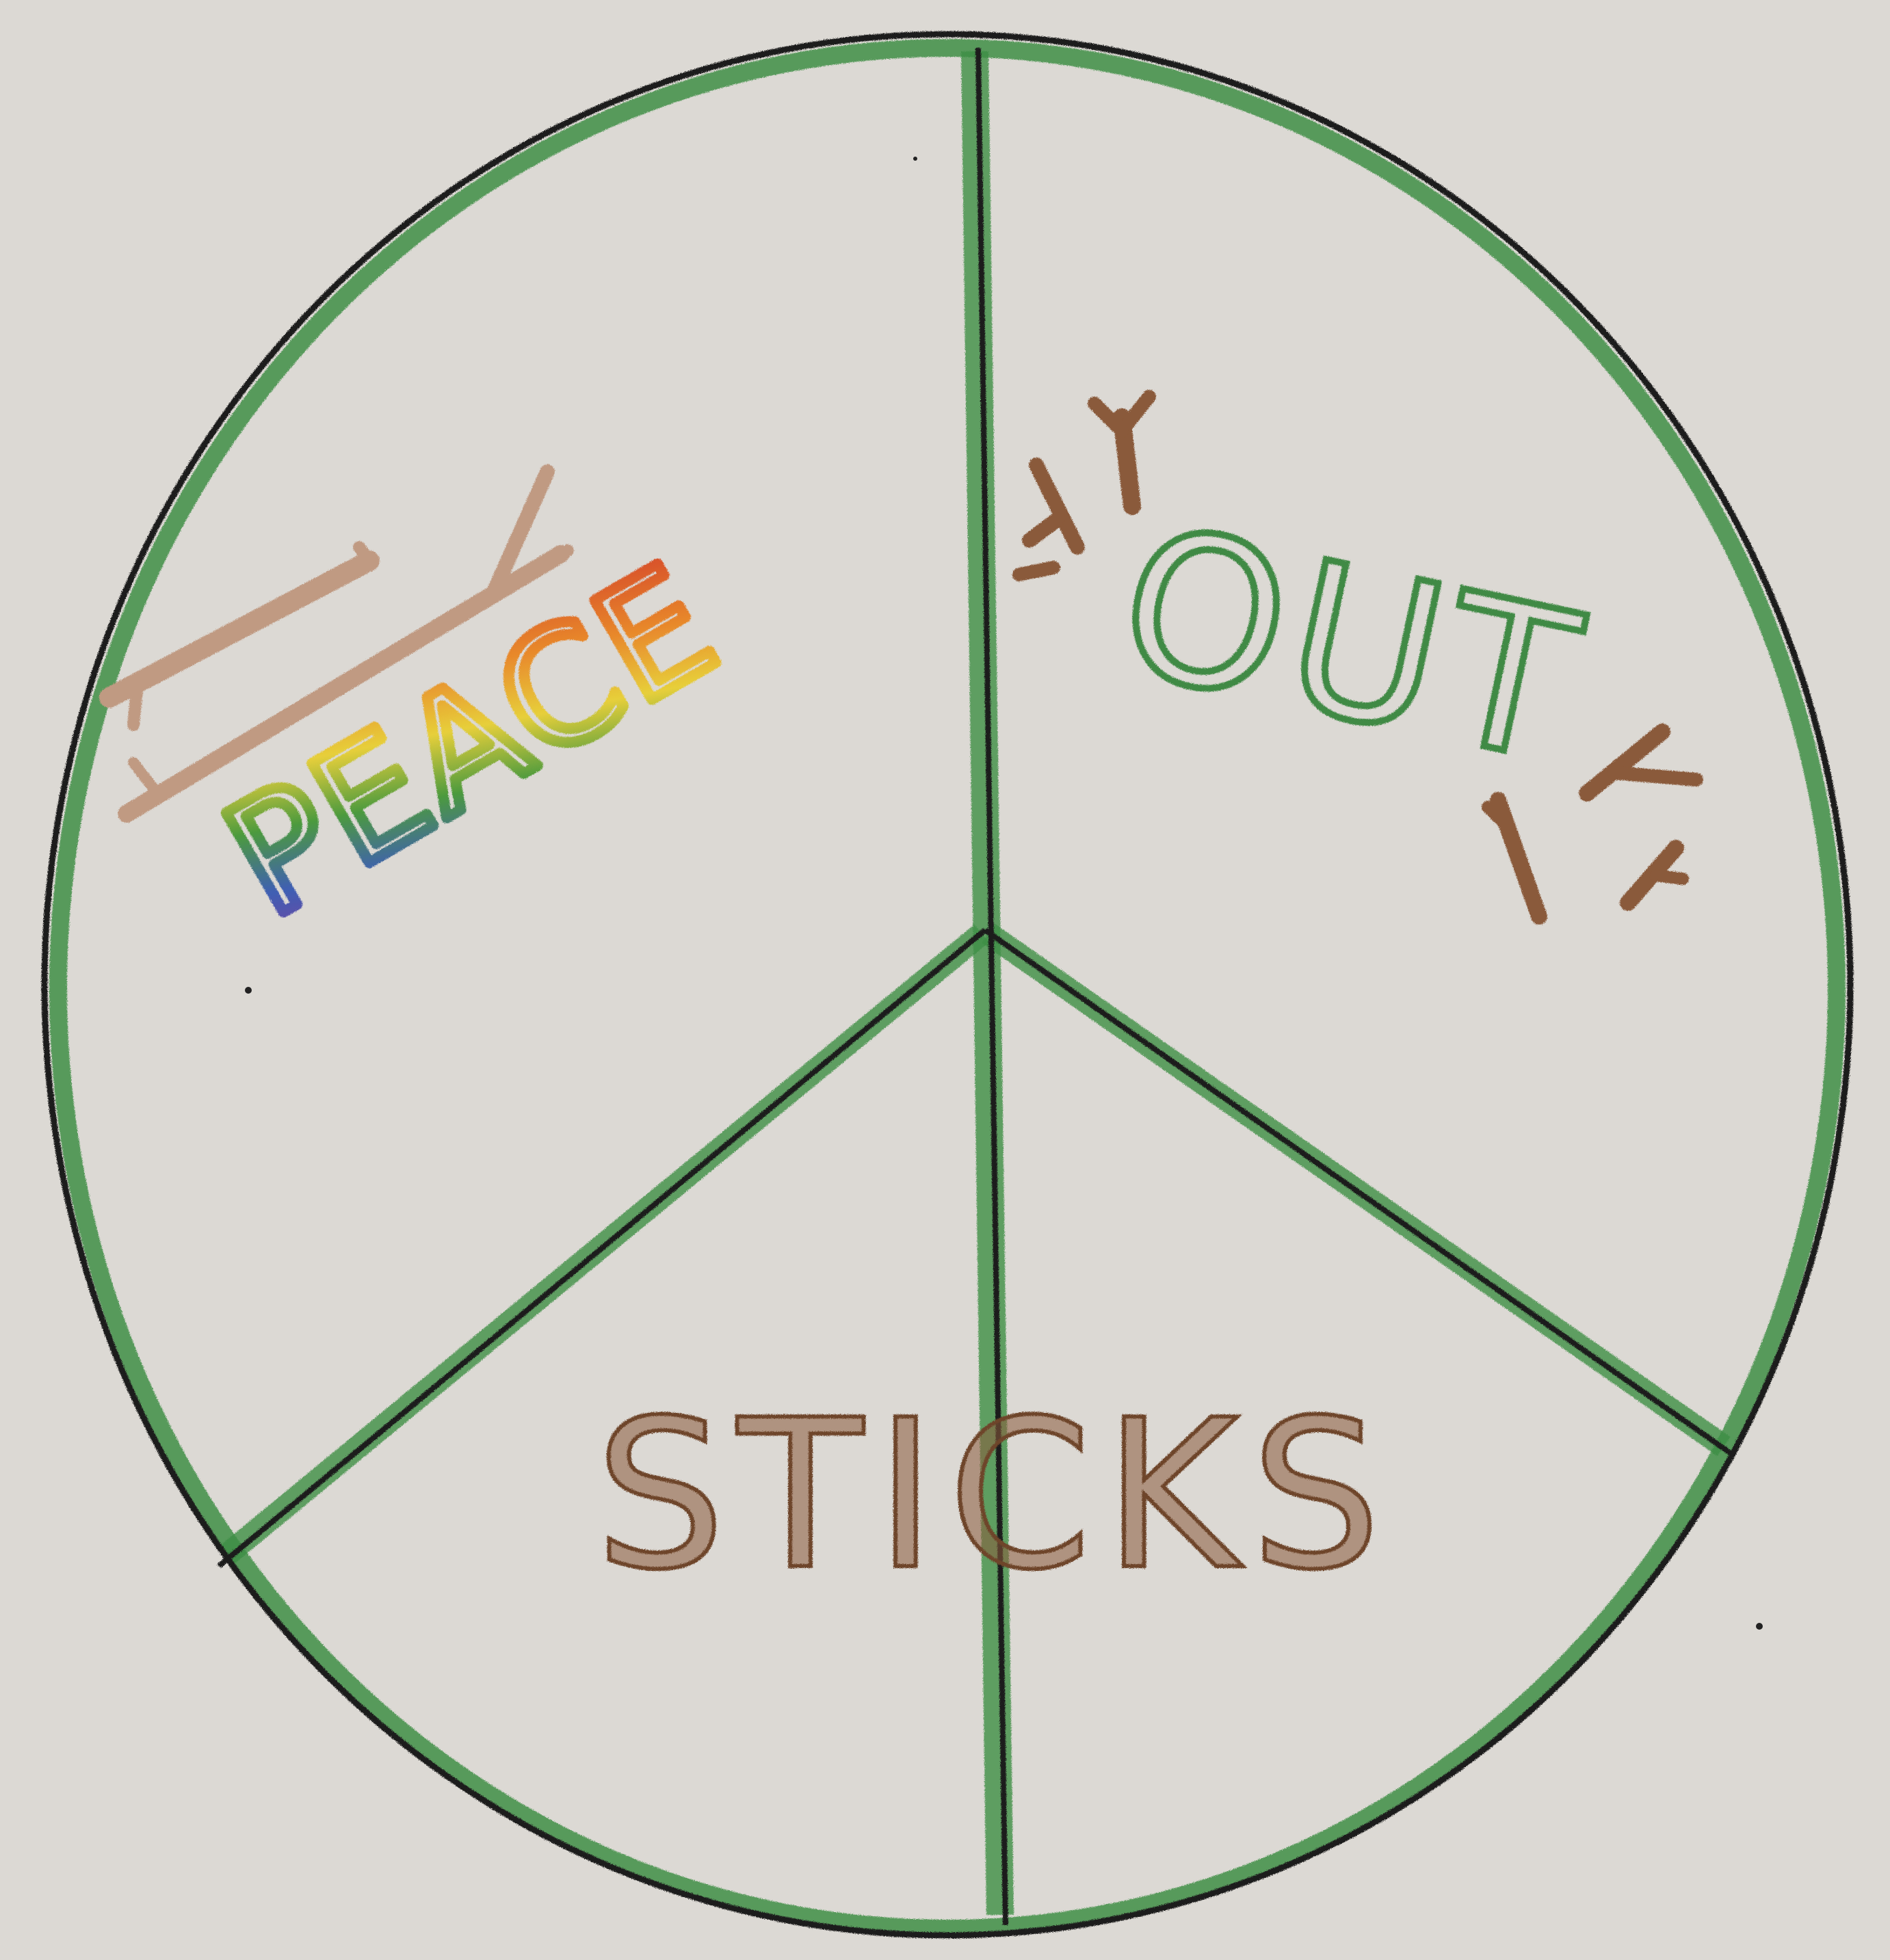 This screenshot has height=1960, width=1890. What do you see at coordinates (994, 1495) in the screenshot?
I see `sticks-word: STICKS` at bounding box center [994, 1495].